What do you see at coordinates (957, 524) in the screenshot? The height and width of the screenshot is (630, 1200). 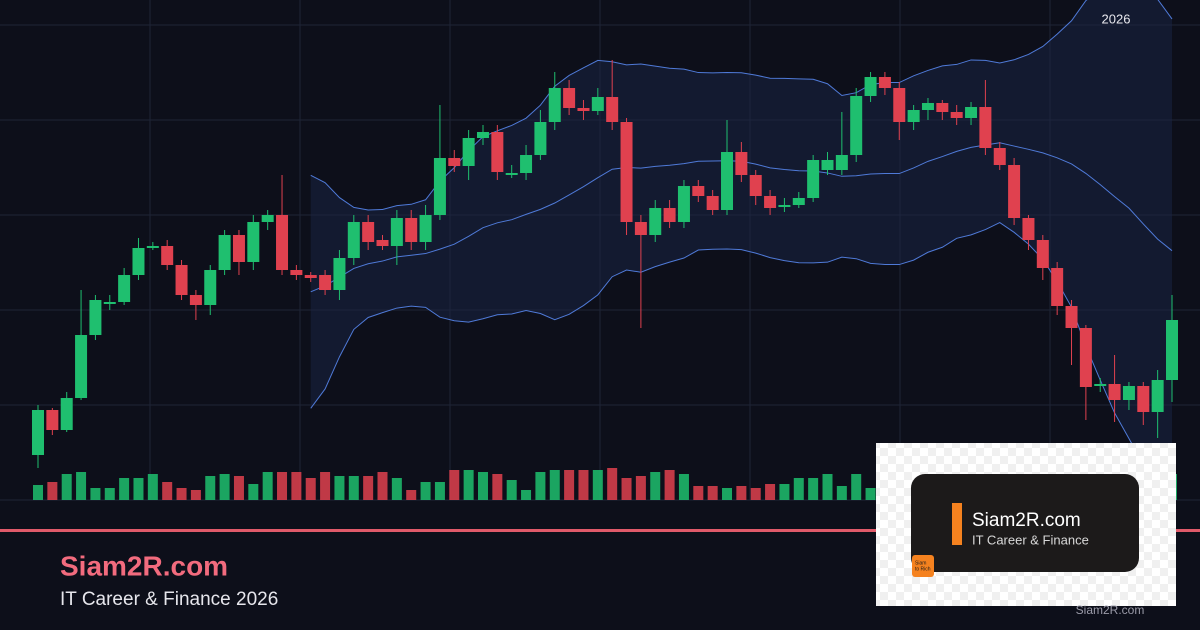 I see `card-accent` at bounding box center [957, 524].